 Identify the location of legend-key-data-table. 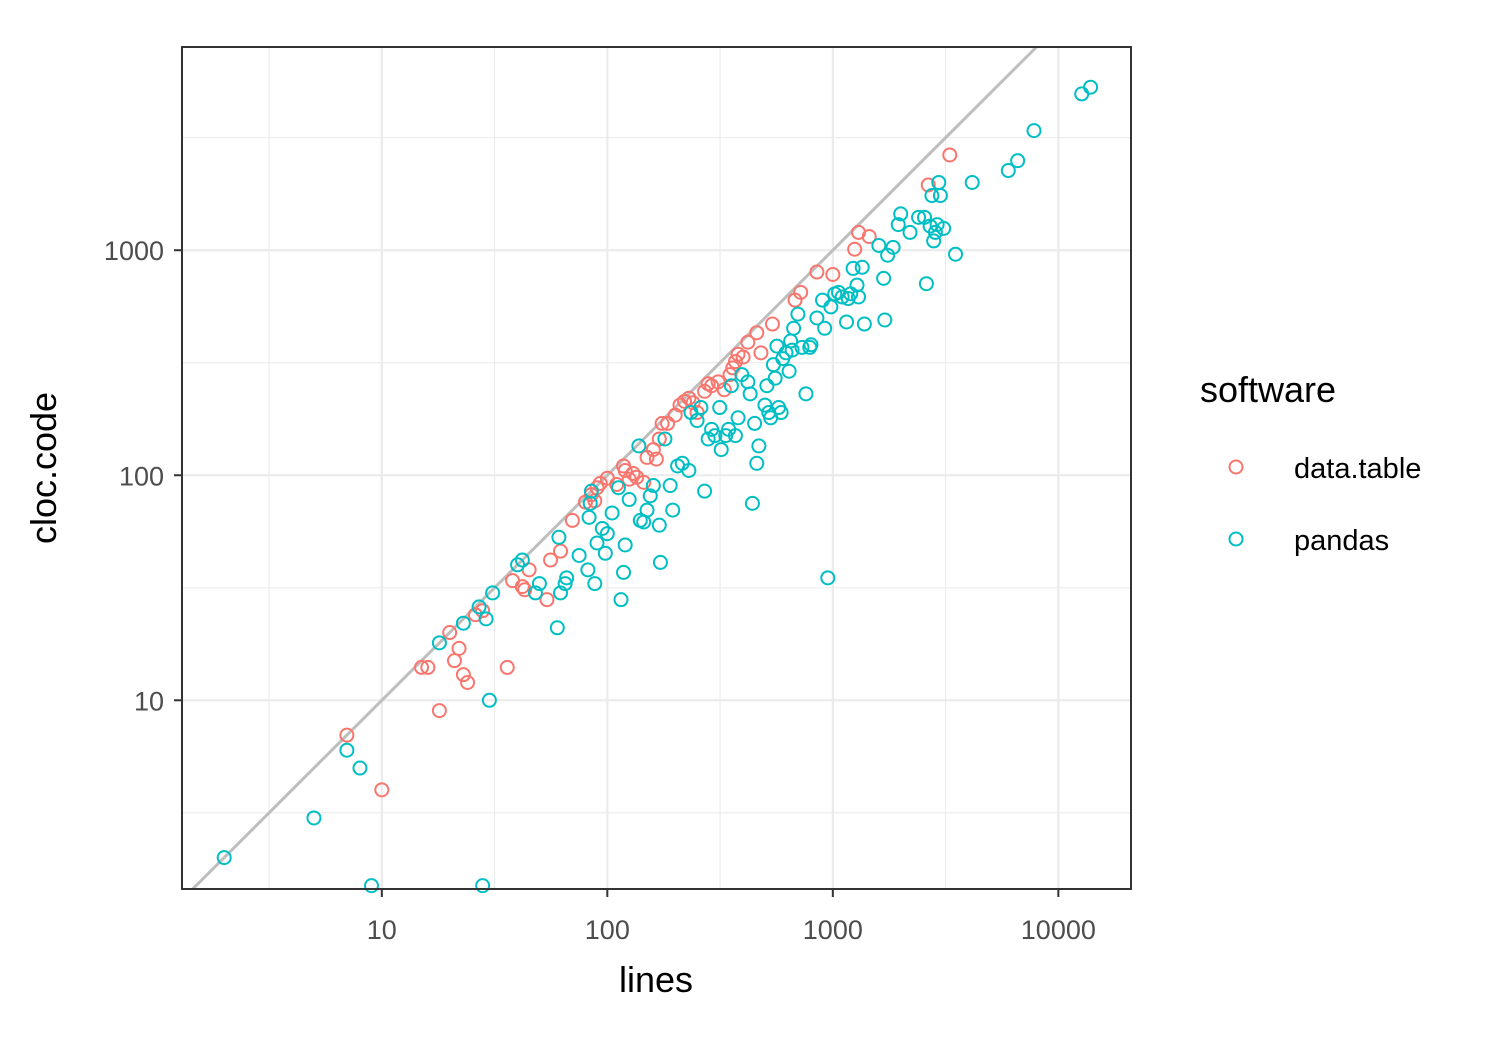
(1236, 467).